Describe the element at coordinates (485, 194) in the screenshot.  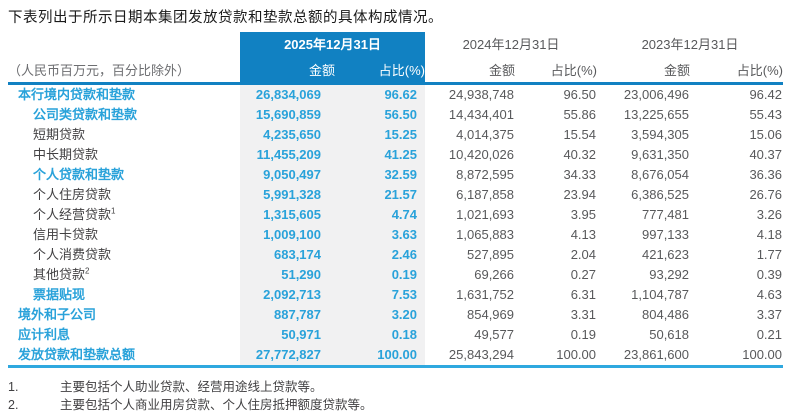
I see `cell-a2024: 6,187,858` at that location.